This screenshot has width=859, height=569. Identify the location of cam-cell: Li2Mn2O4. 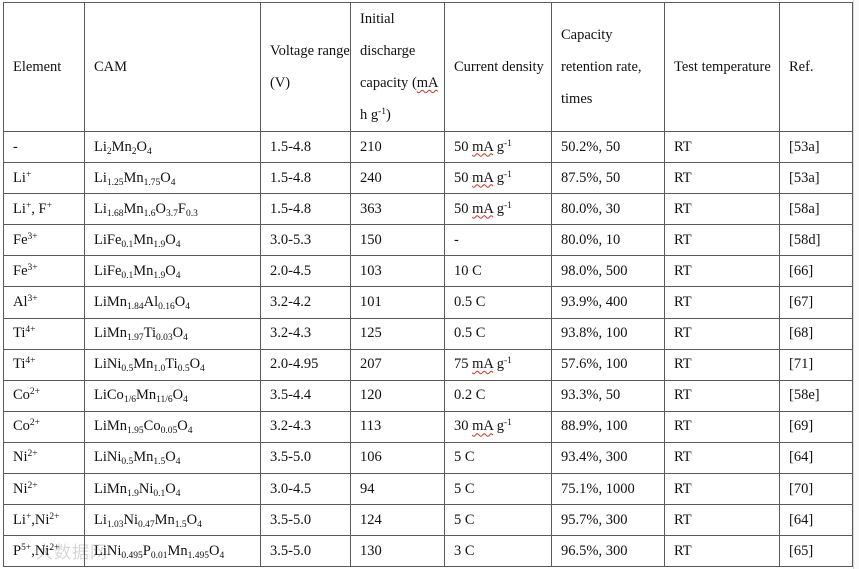
(172, 147).